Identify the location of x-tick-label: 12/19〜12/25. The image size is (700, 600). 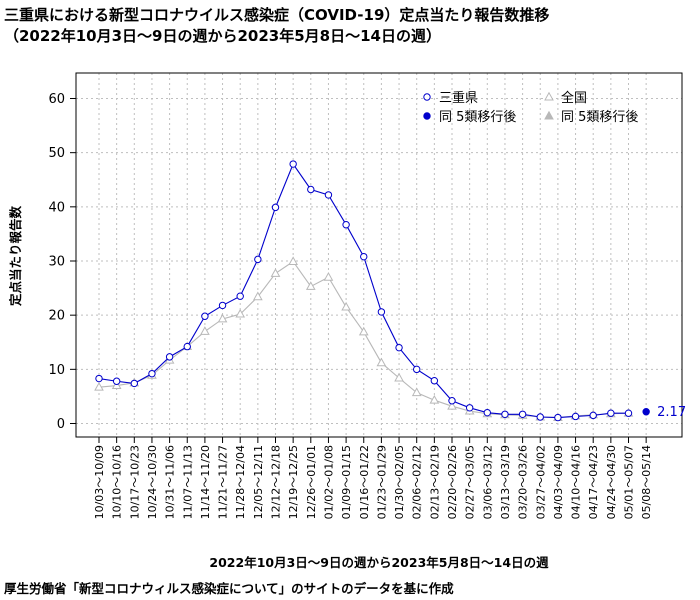
(293, 482).